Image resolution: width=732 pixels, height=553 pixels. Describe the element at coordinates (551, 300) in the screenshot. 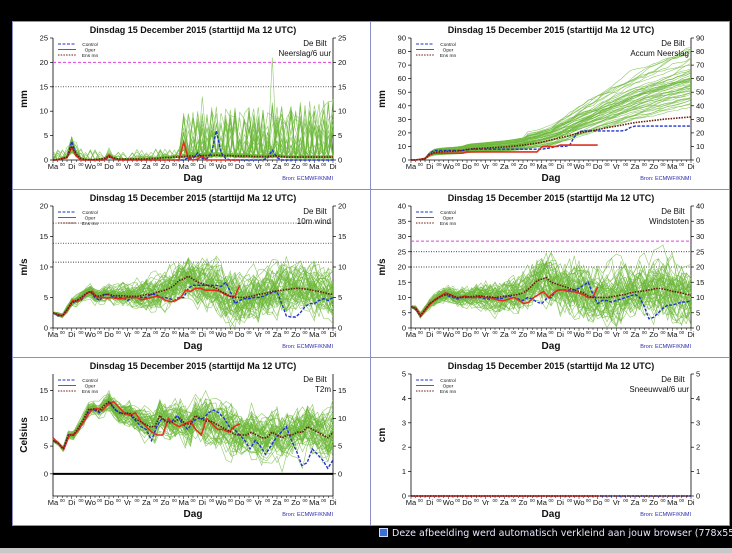

I see `series-line-control` at that location.